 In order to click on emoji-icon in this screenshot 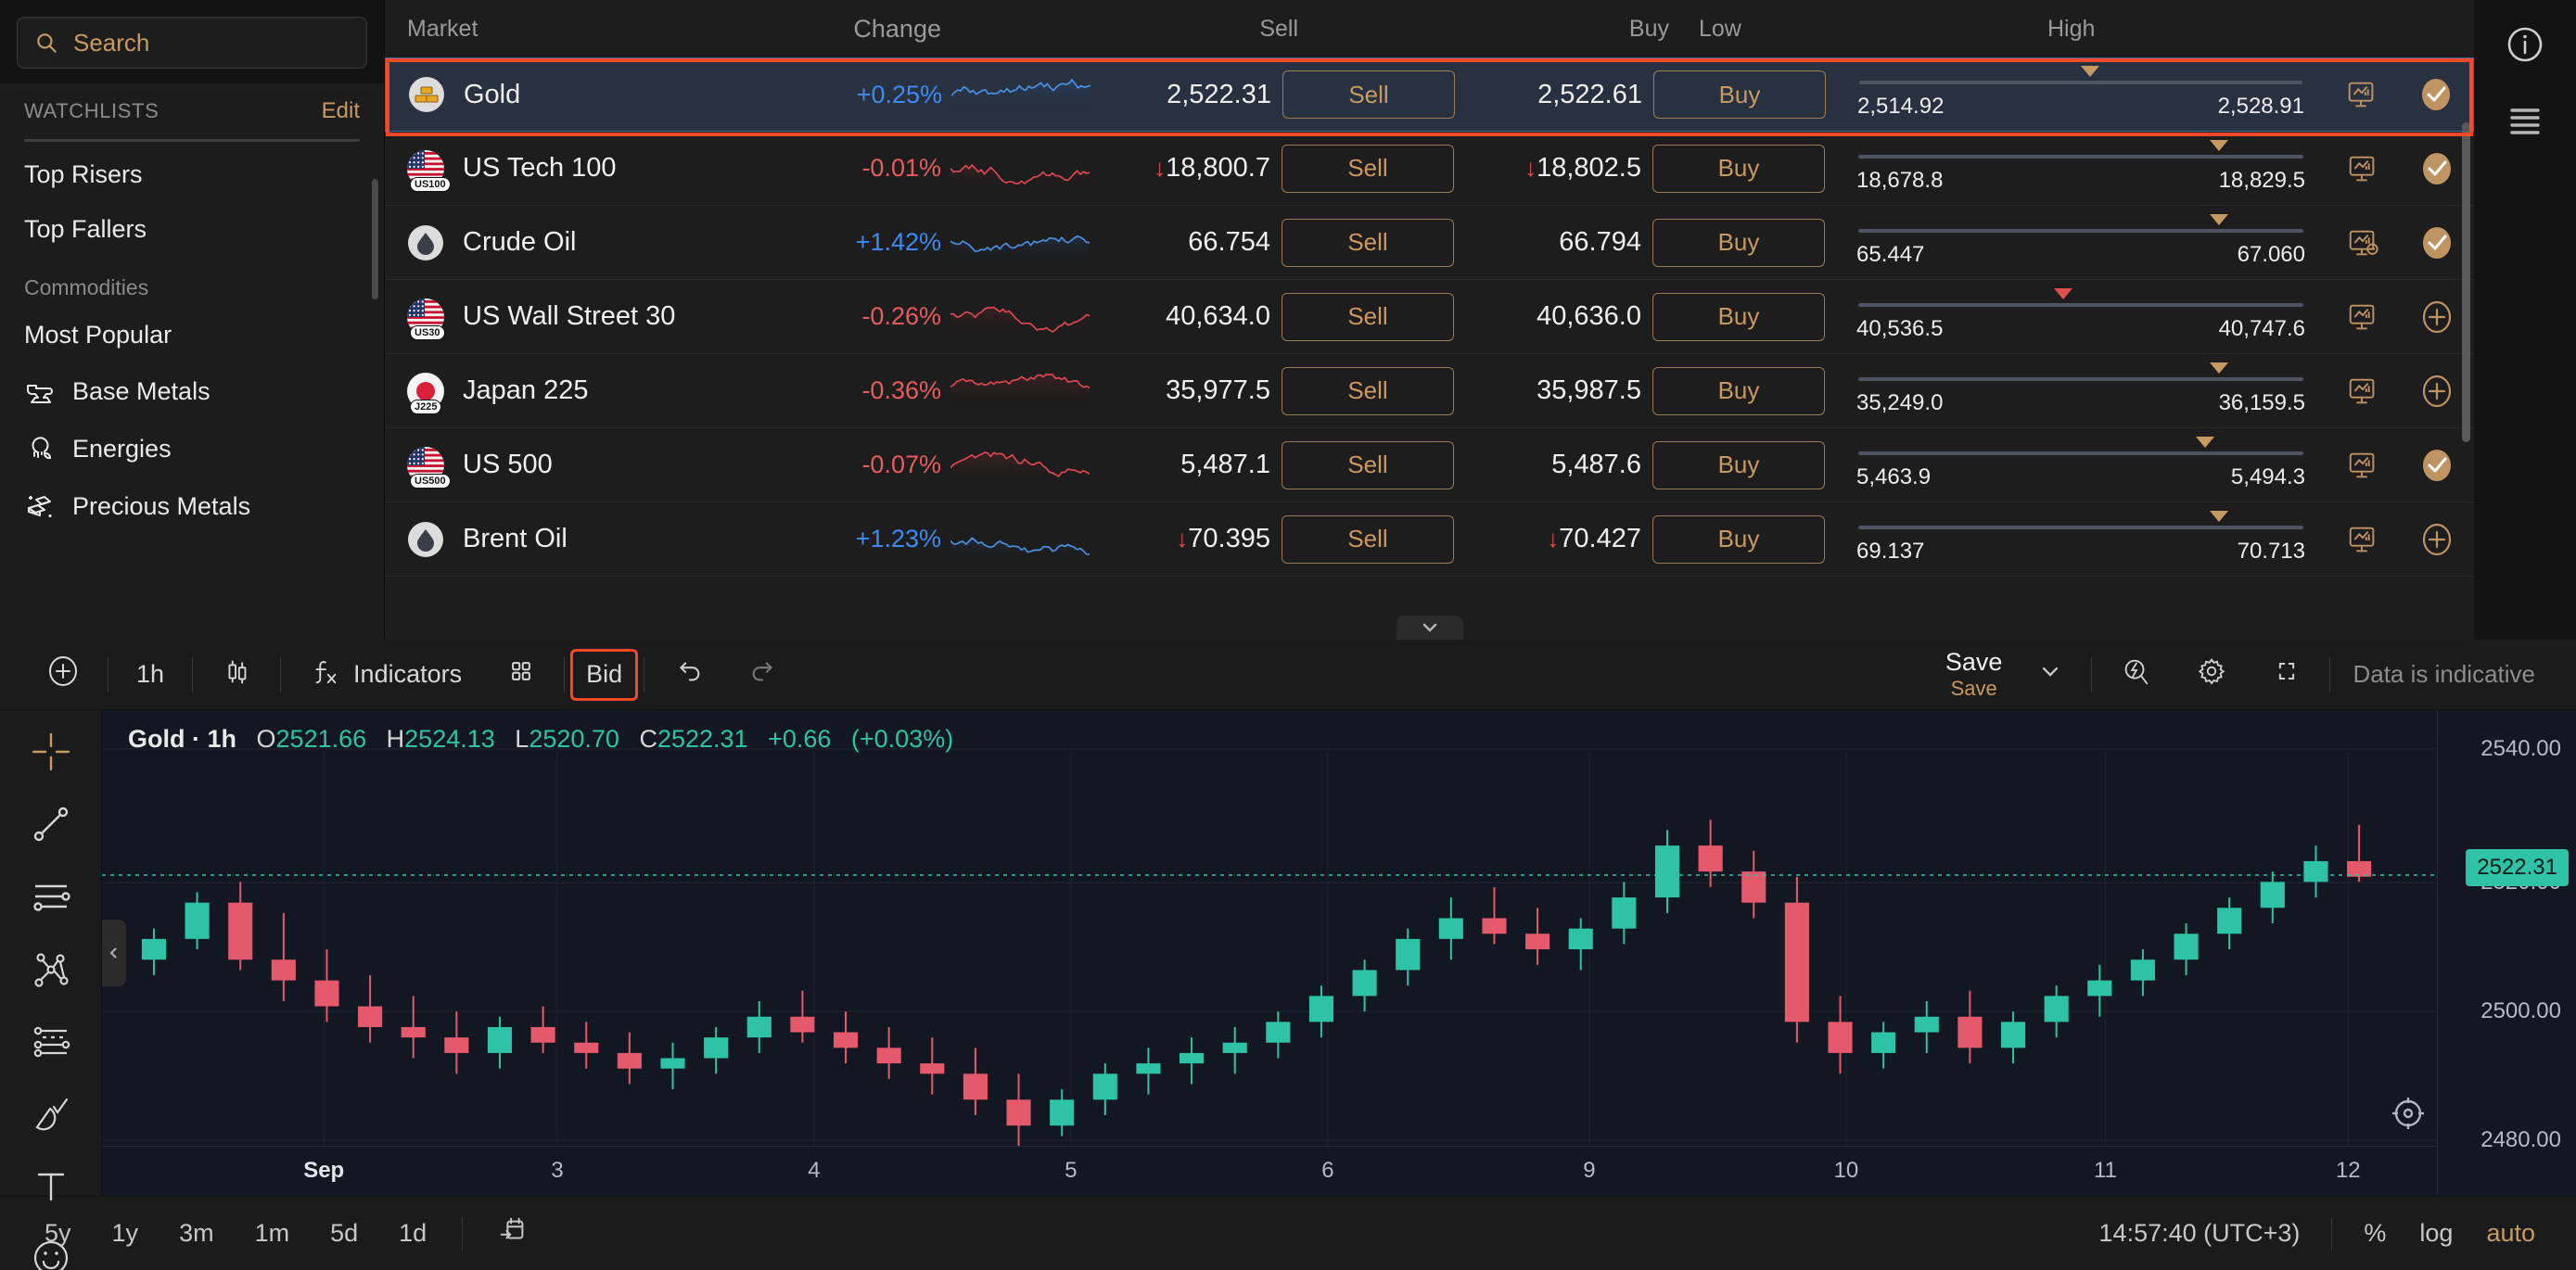, I will do `click(51, 1251)`.